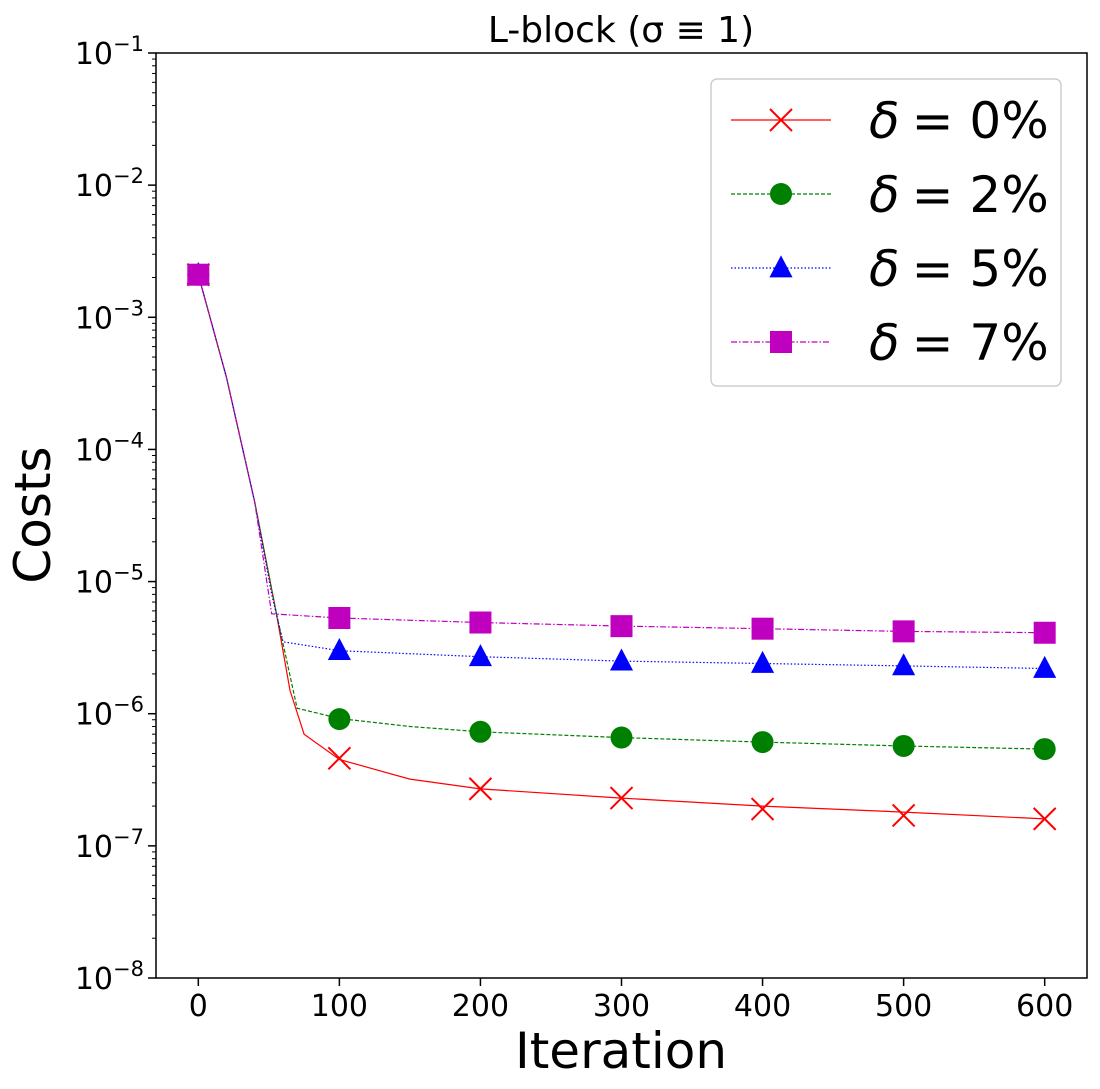 This screenshot has width=1100, height=1089. What do you see at coordinates (128, 44) in the screenshot?
I see `y-tick-exponent: −1` at bounding box center [128, 44].